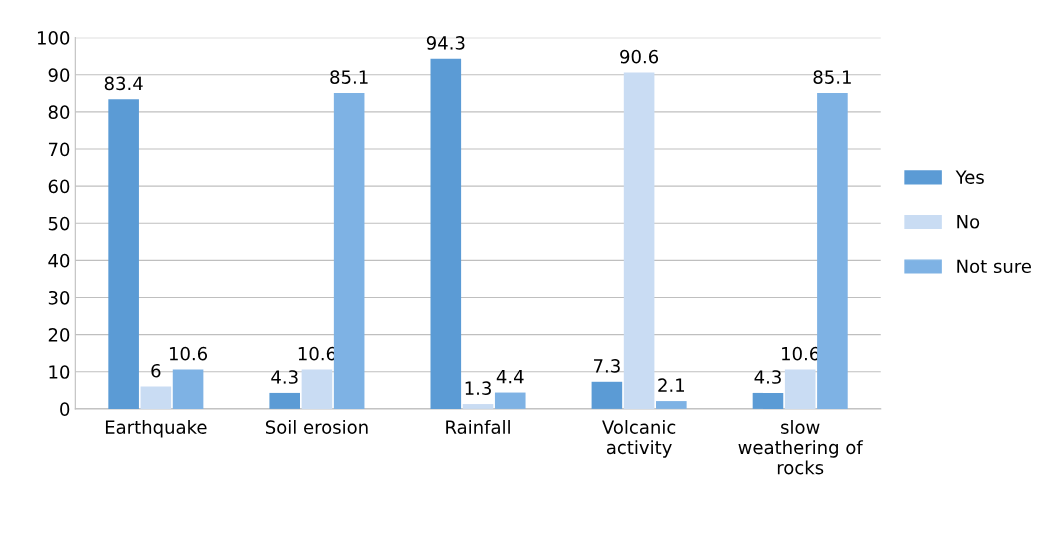 Image resolution: width=1046 pixels, height=538 pixels. What do you see at coordinates (123, 83) in the screenshot?
I see `data-label: 83.4` at bounding box center [123, 83].